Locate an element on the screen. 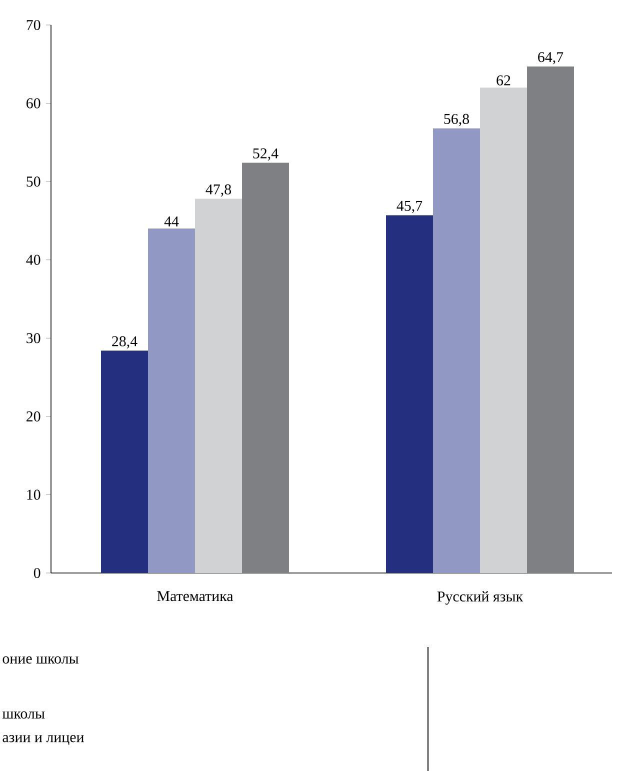 The width and height of the screenshot is (632, 771). y-tick-label: 60 is located at coordinates (33, 103).